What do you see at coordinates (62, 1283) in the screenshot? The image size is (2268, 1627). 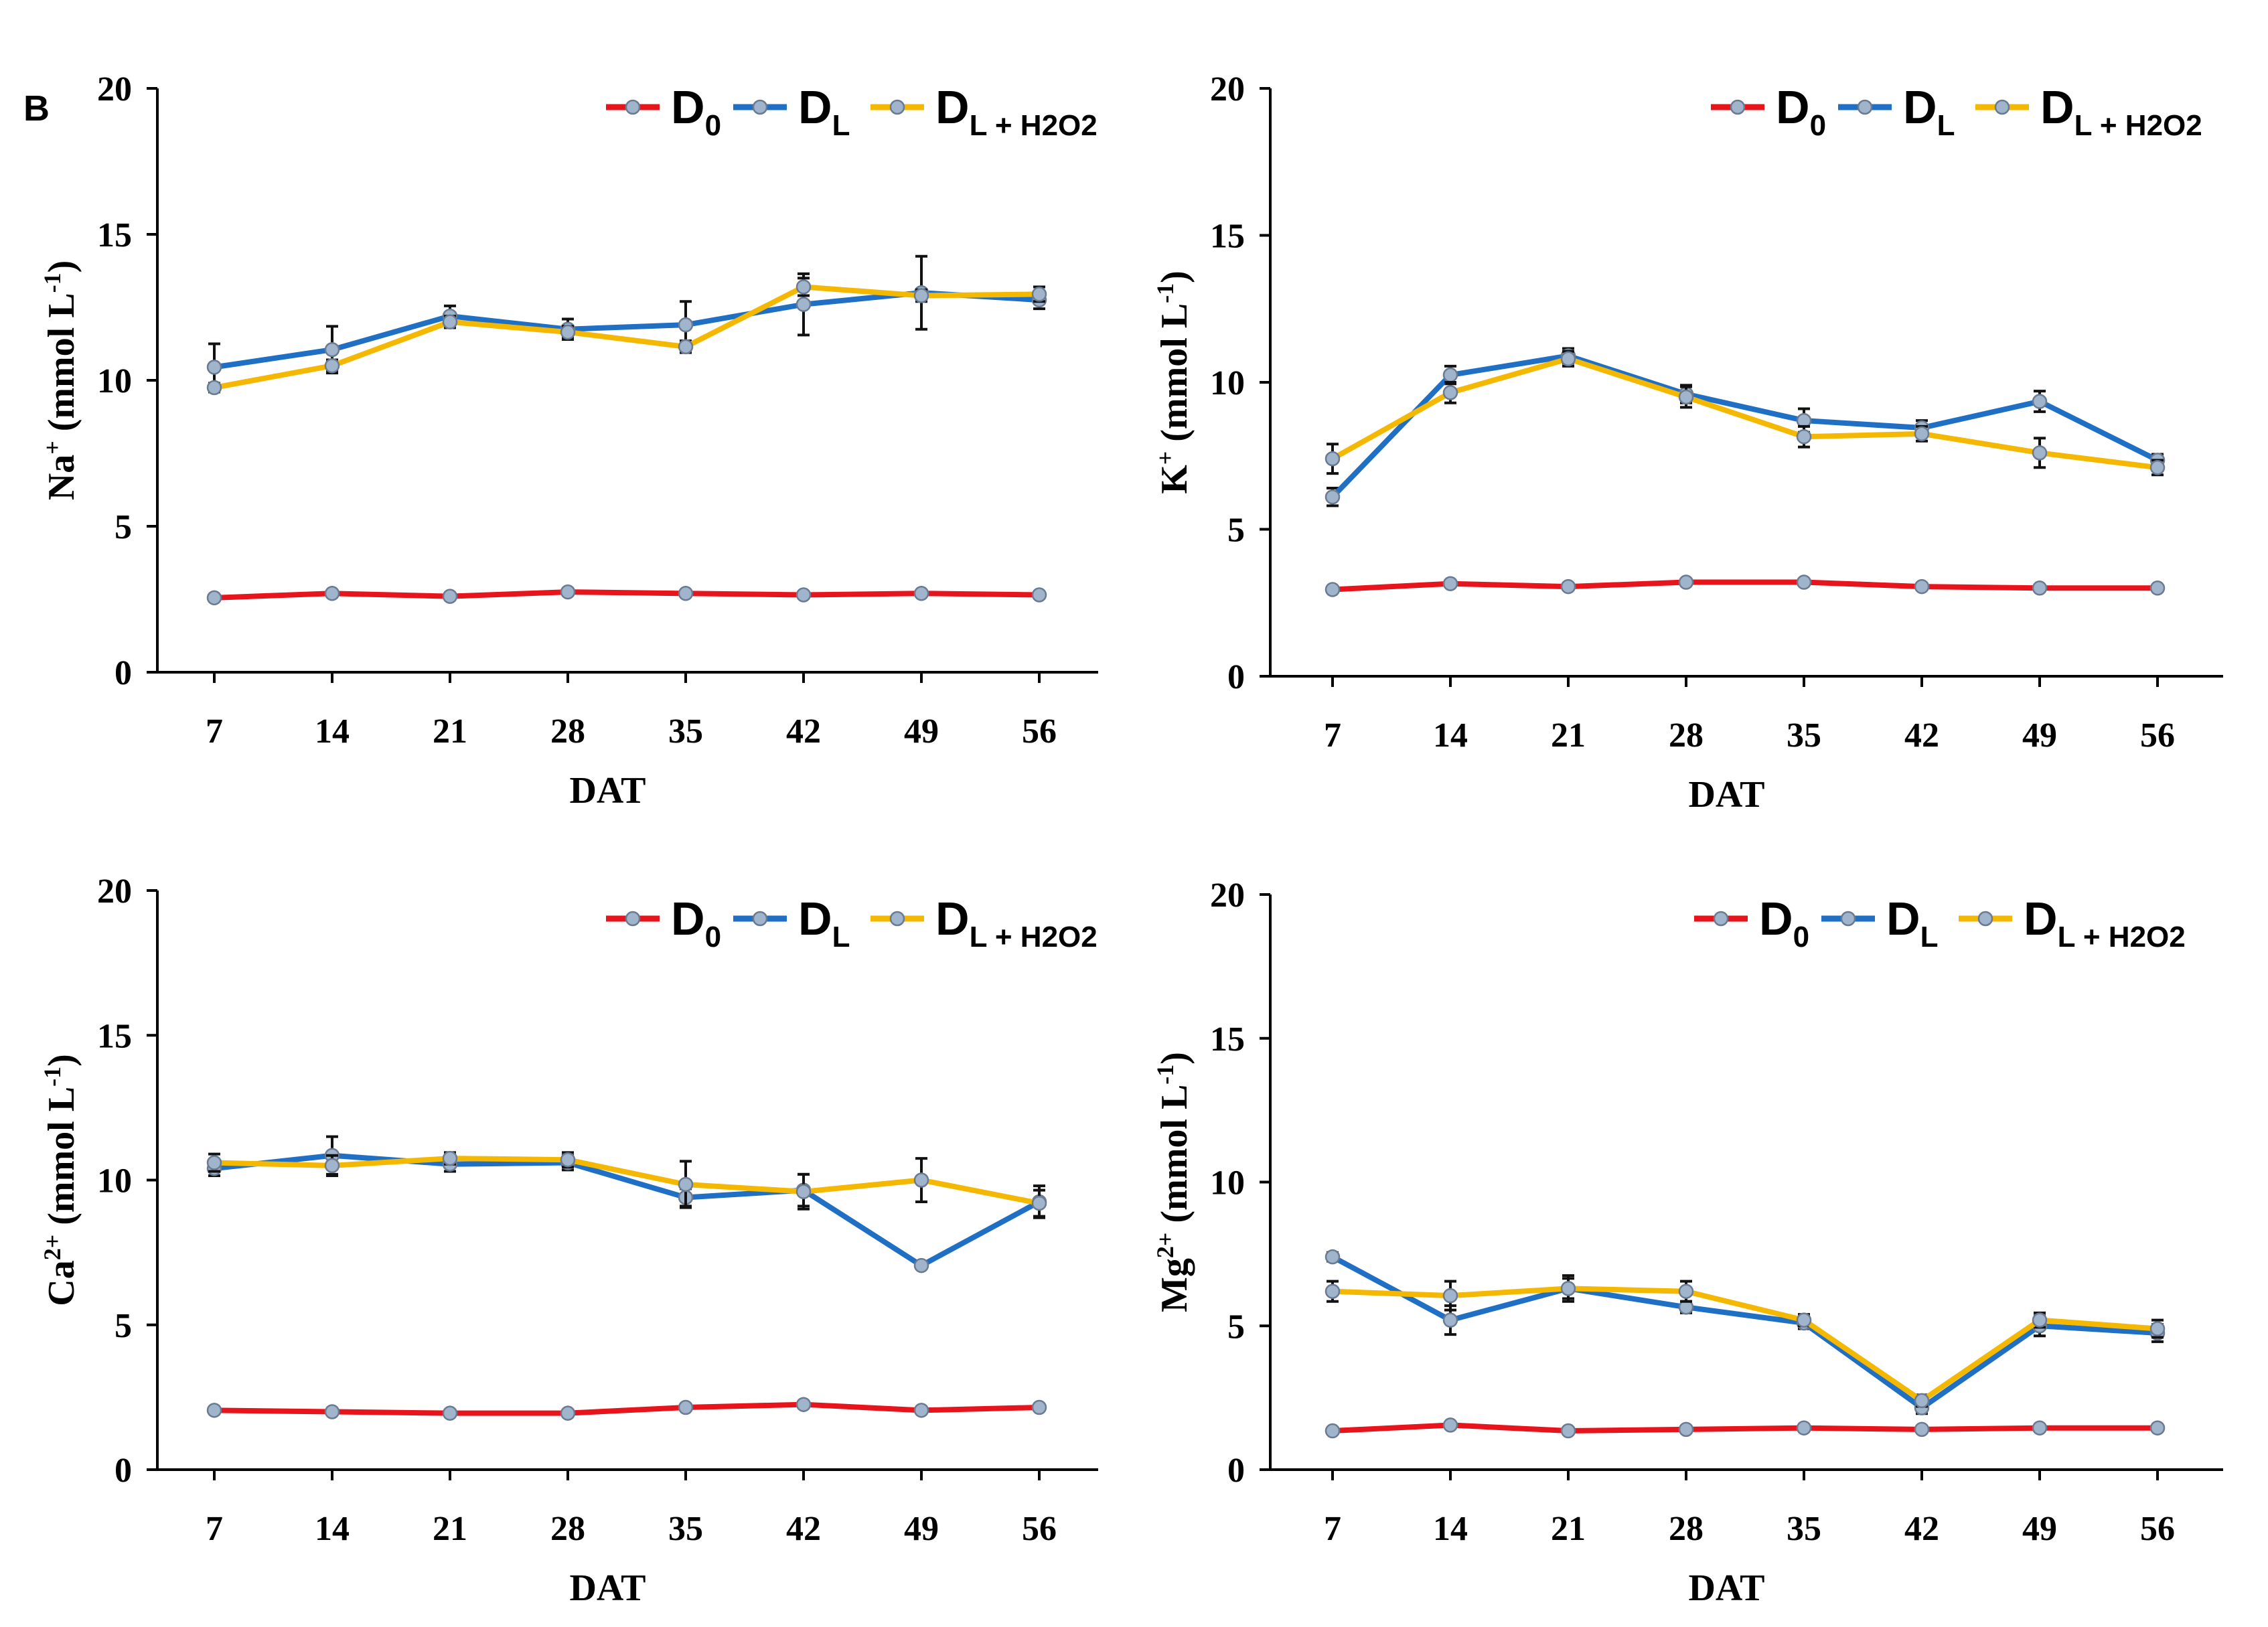 I see `y-axis-label-part: Ca` at bounding box center [62, 1283].